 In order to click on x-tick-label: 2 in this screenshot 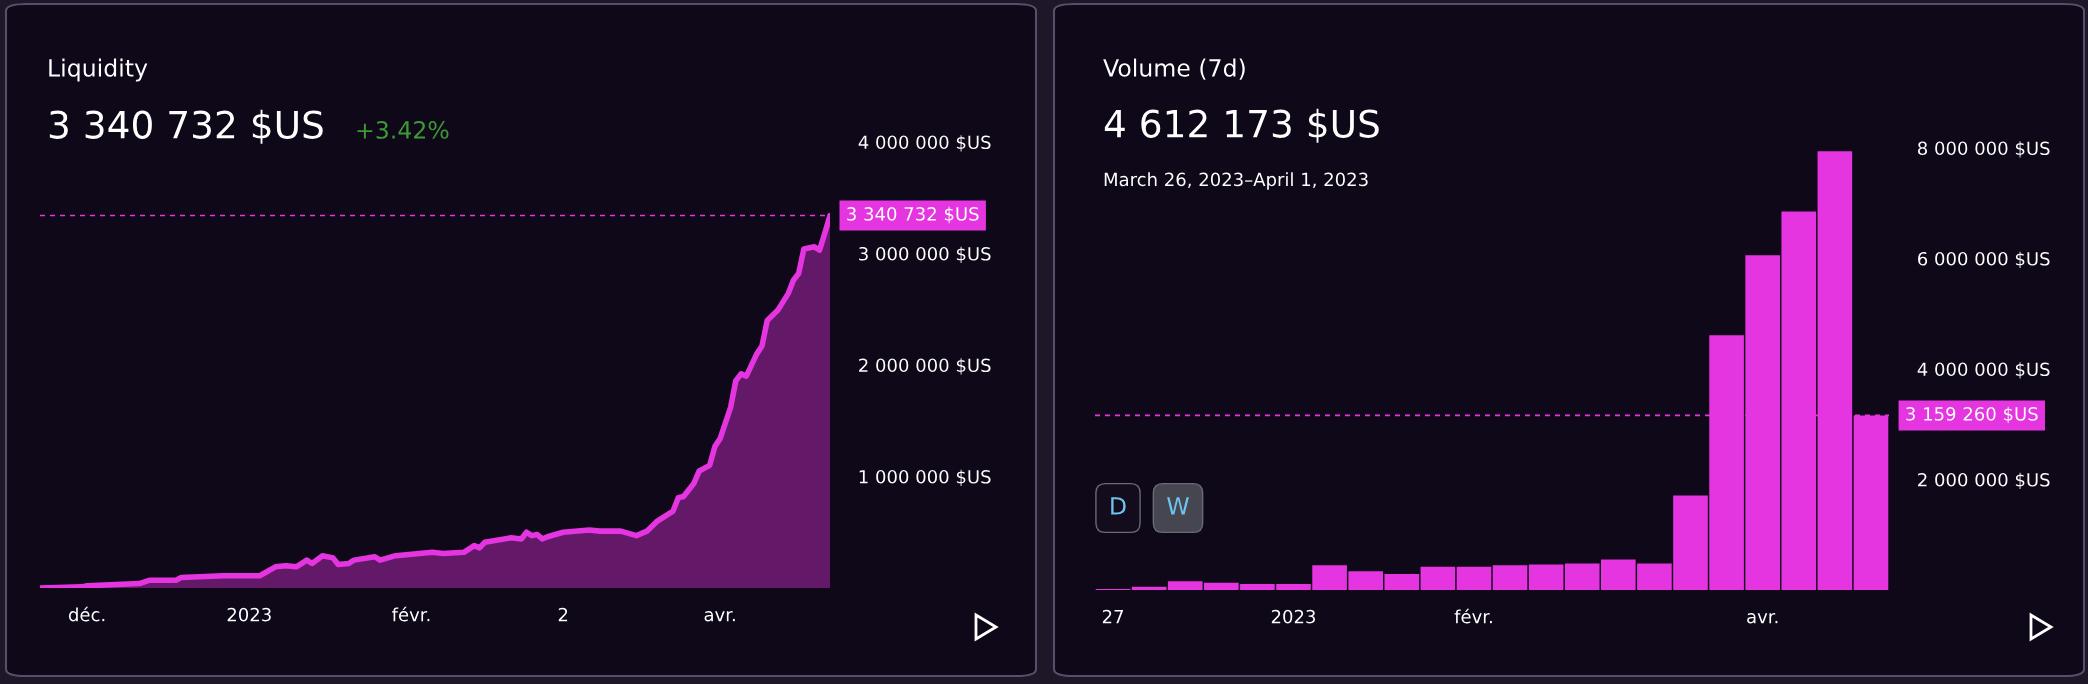, I will do `click(563, 614)`.